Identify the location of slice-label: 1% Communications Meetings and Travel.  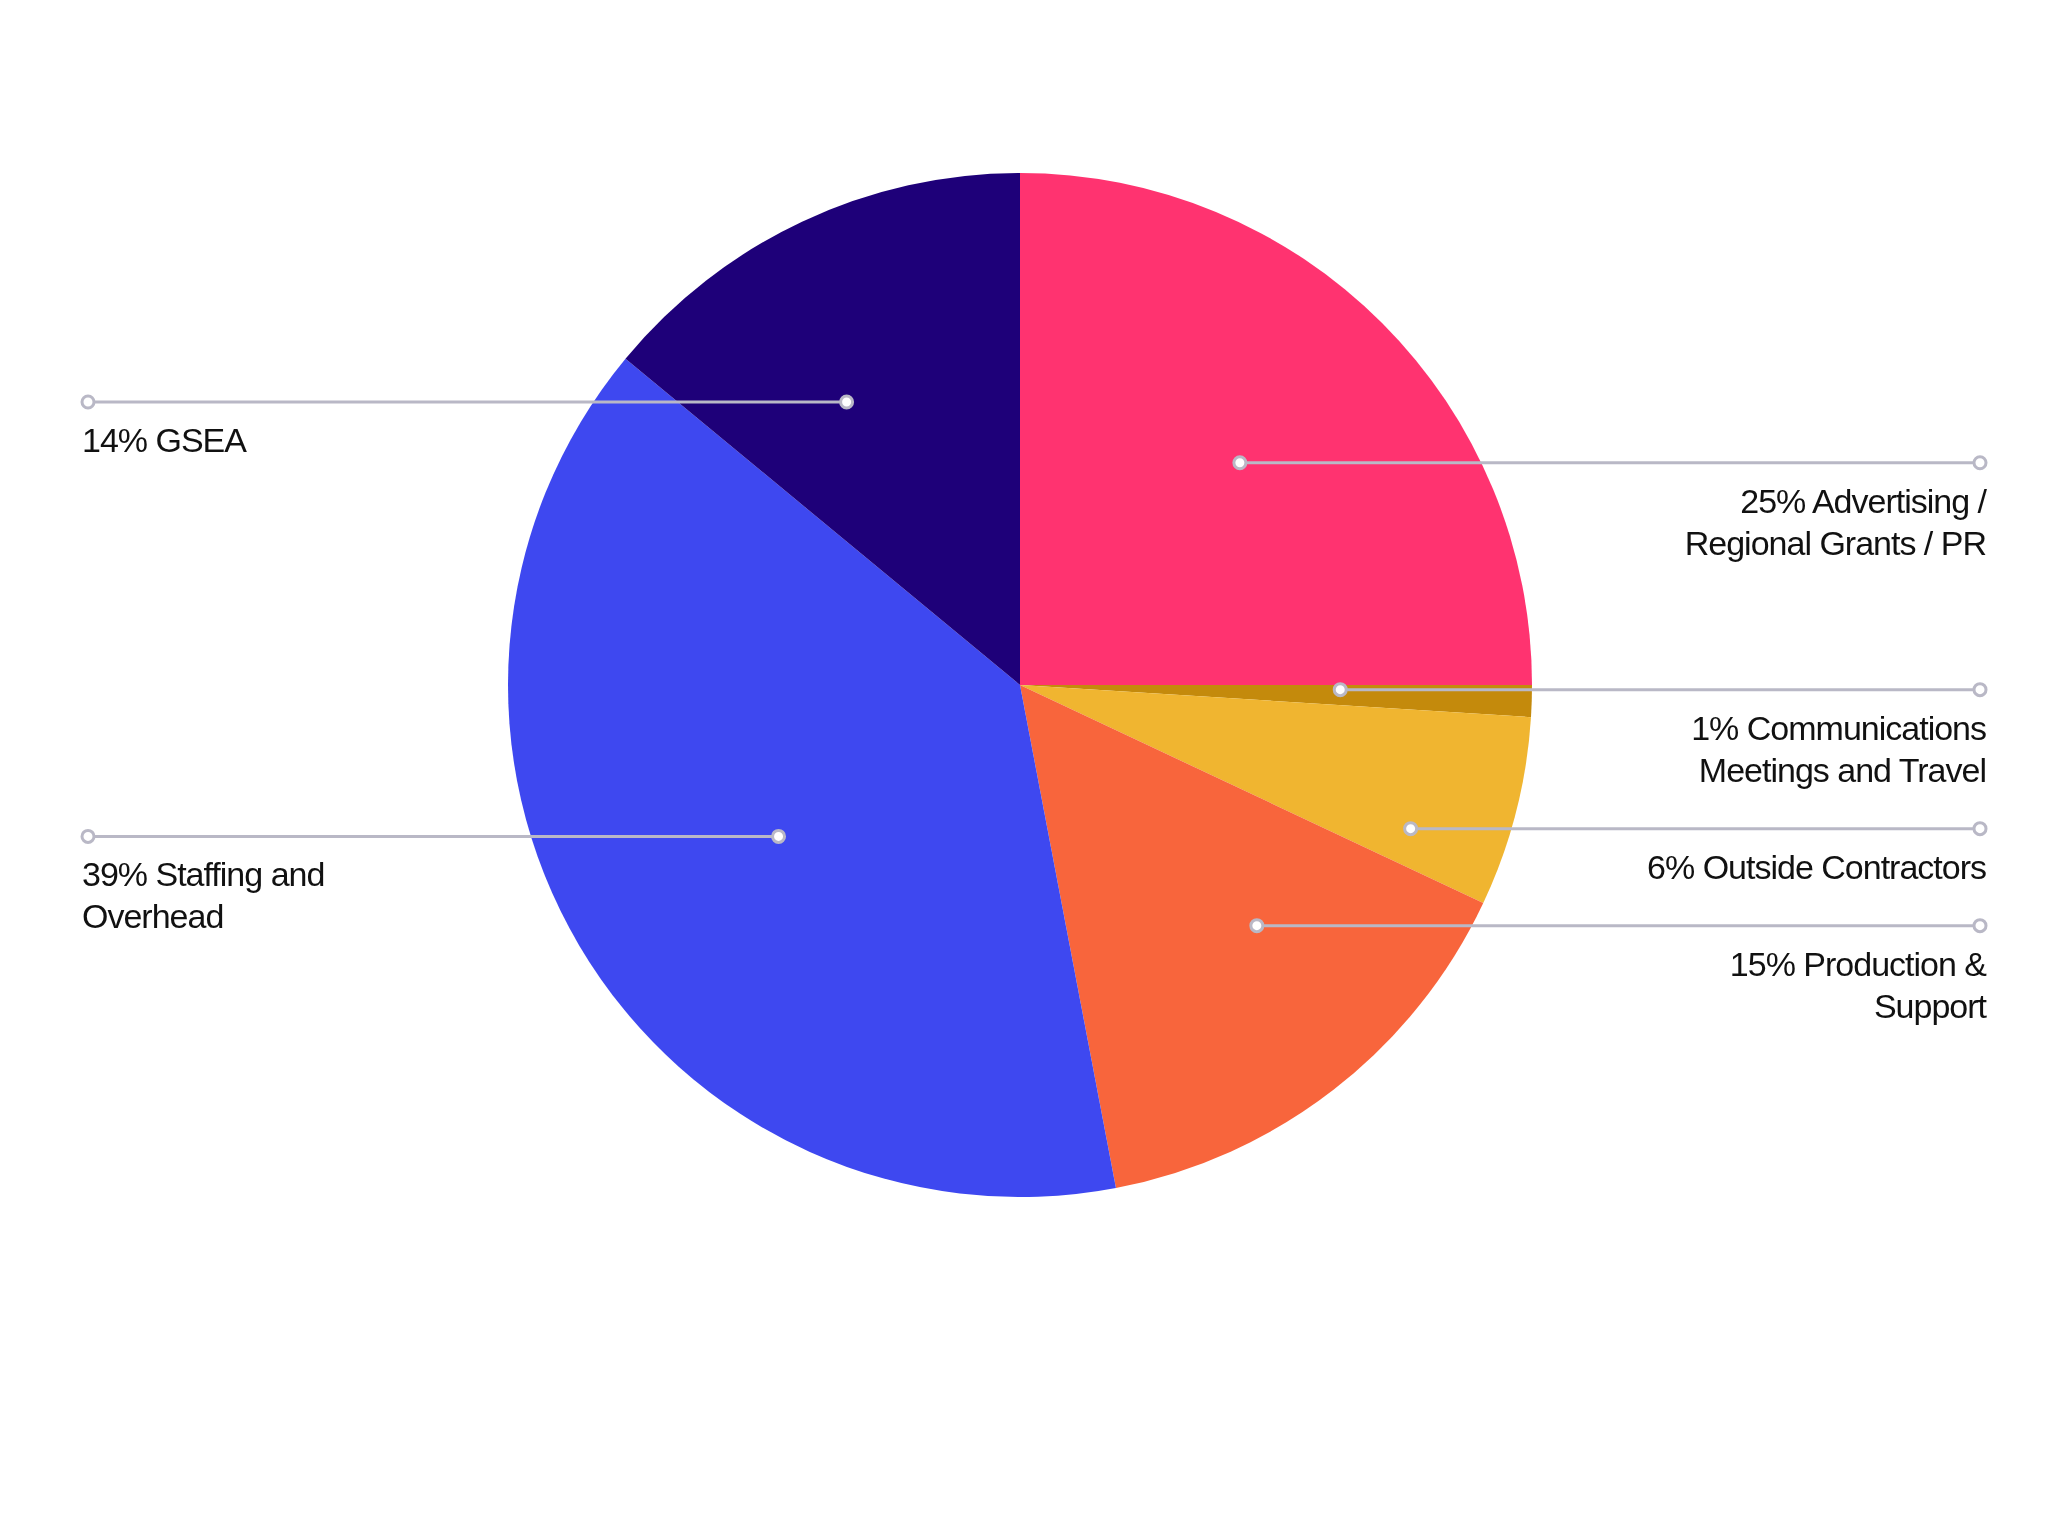
(1838, 748).